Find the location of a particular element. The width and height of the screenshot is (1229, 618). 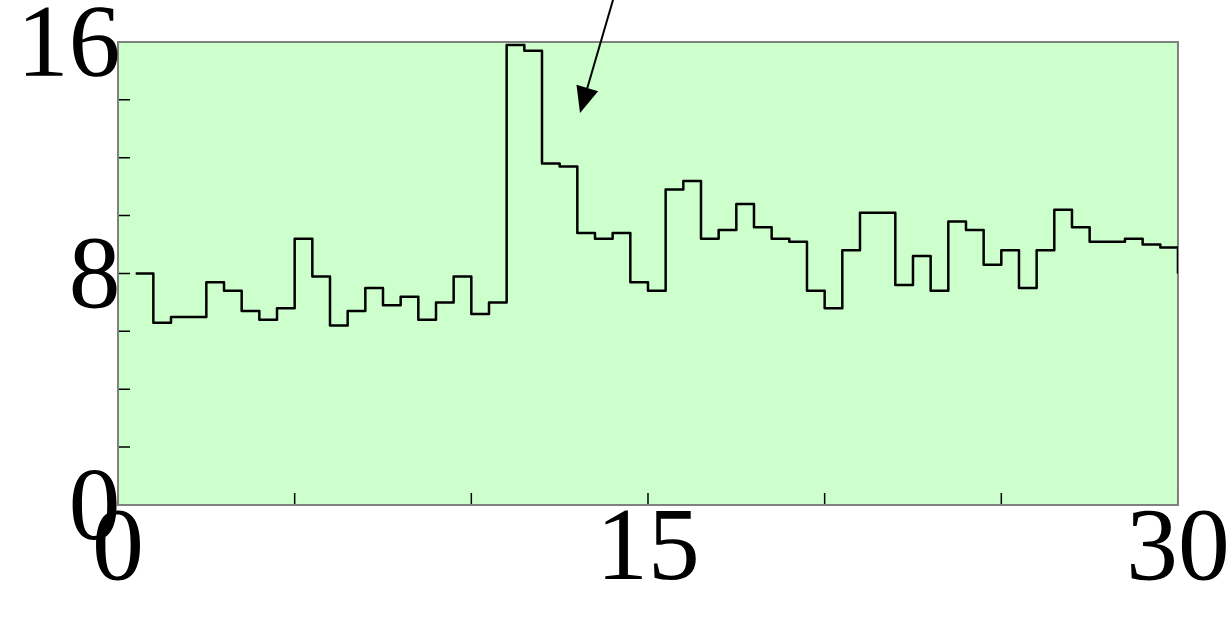

y-tick-label: 8 is located at coordinates (94, 273).